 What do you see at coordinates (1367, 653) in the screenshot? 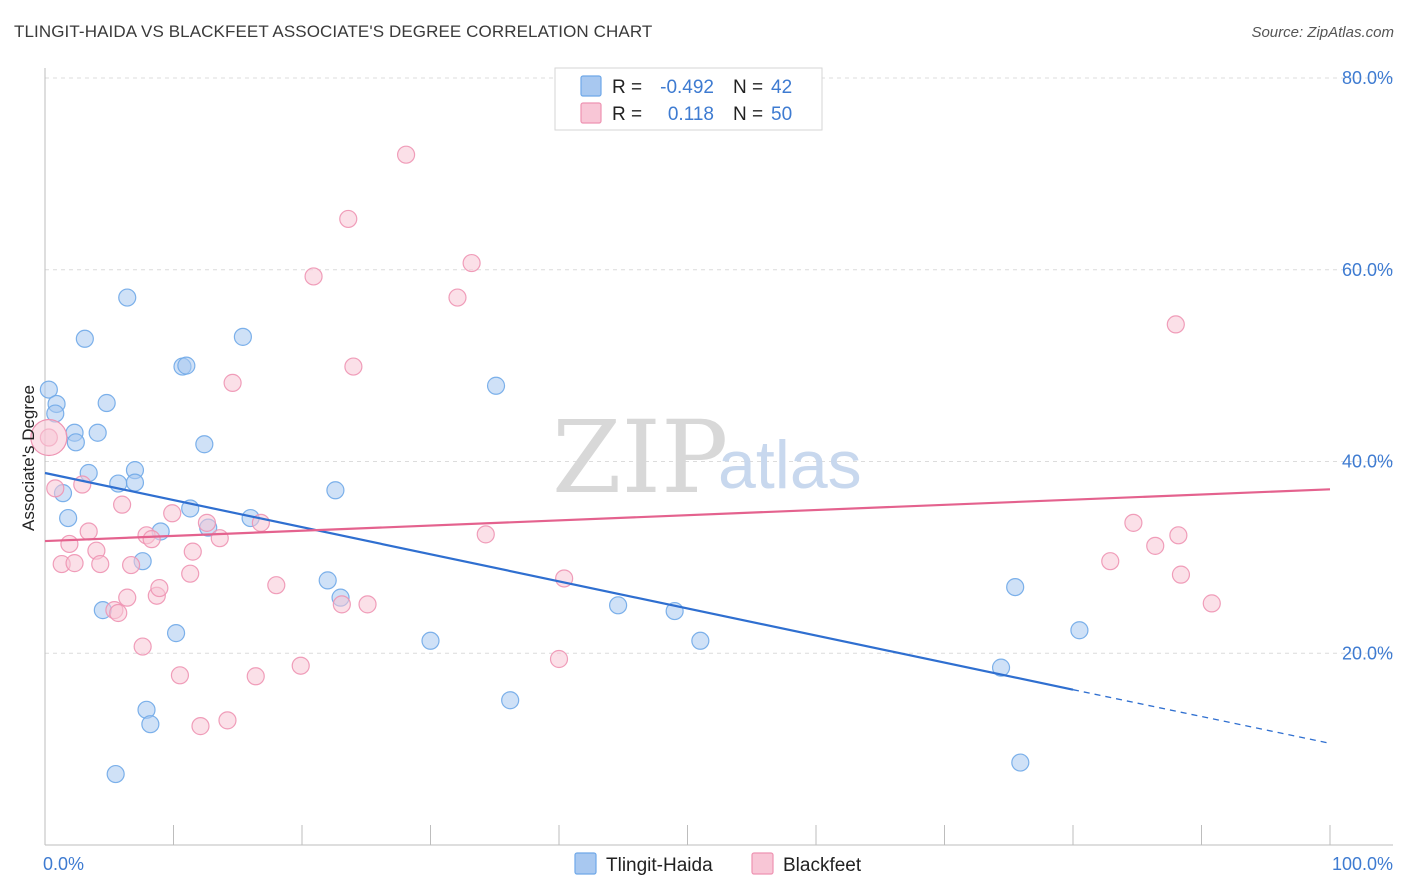
I see `y-tick-label-0: 20.0%` at bounding box center [1367, 653].